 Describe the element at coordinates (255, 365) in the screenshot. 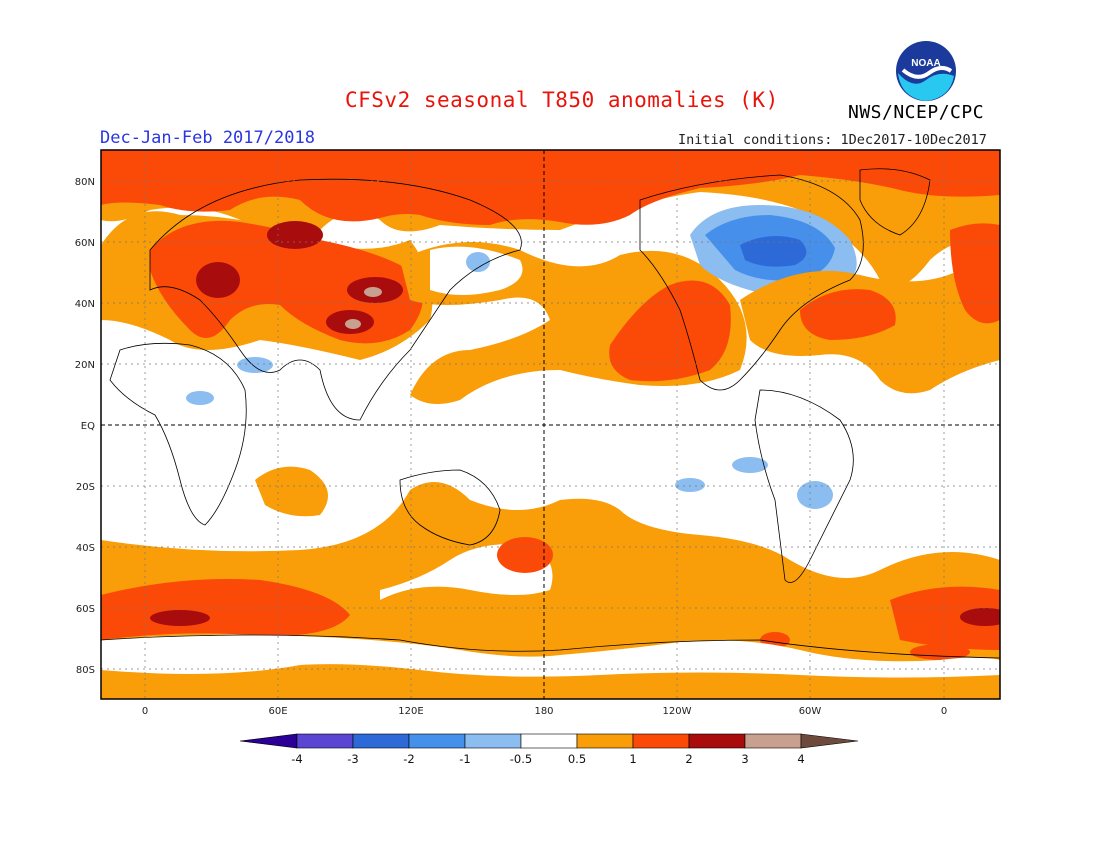

I see `blue-patch-arabia` at that location.